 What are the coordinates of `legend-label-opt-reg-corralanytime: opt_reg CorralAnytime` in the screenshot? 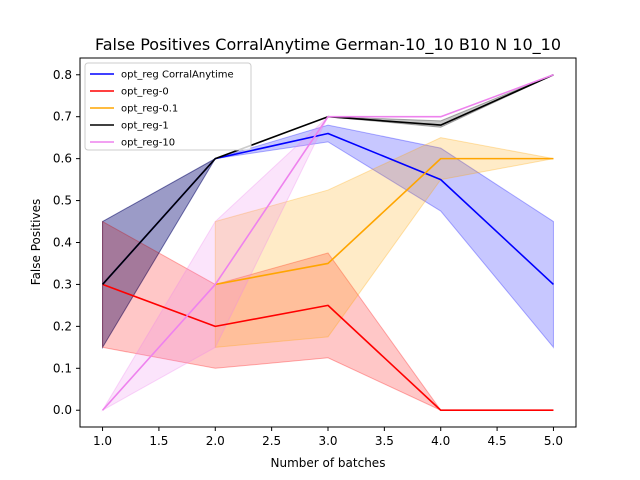 It's located at (177, 75).